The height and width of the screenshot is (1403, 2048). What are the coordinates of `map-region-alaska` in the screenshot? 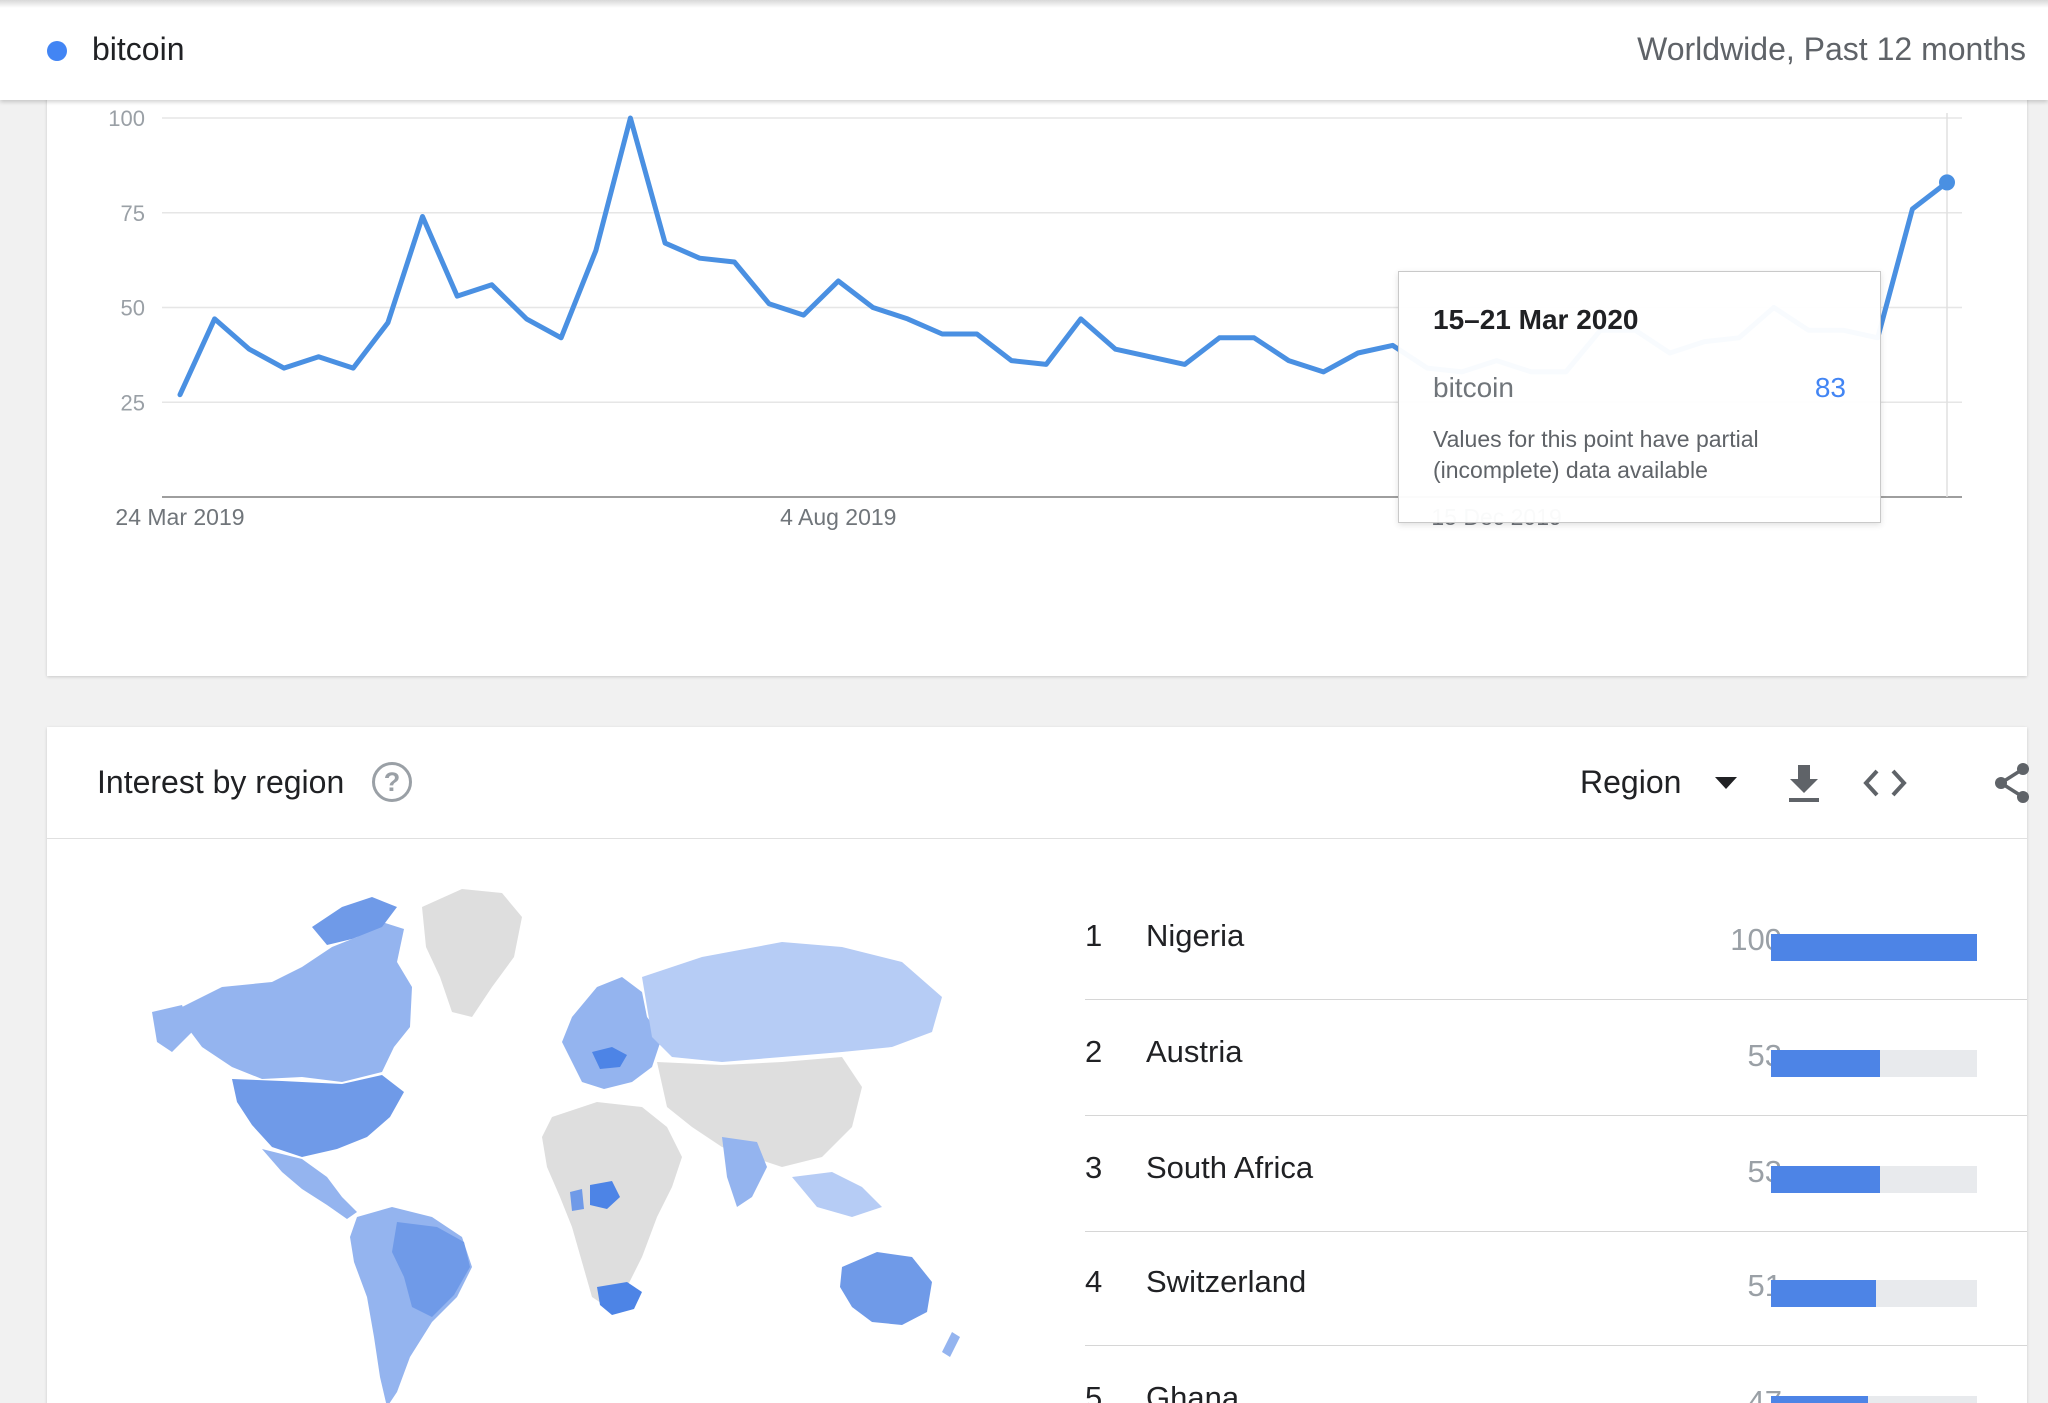 It's located at (172, 1028).